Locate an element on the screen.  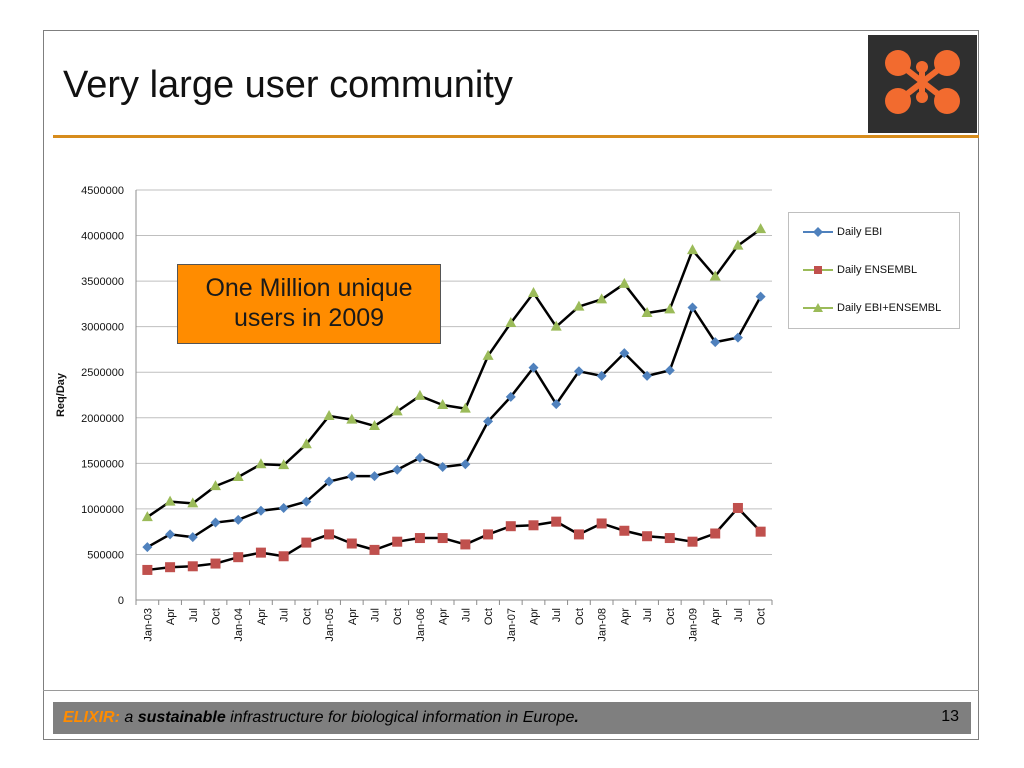
callout-line-2: users in 2009 is located at coordinates (309, 318).